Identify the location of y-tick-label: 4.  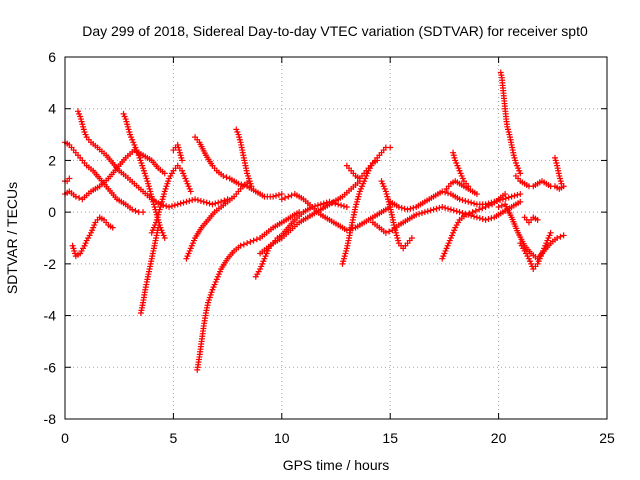
(52, 109).